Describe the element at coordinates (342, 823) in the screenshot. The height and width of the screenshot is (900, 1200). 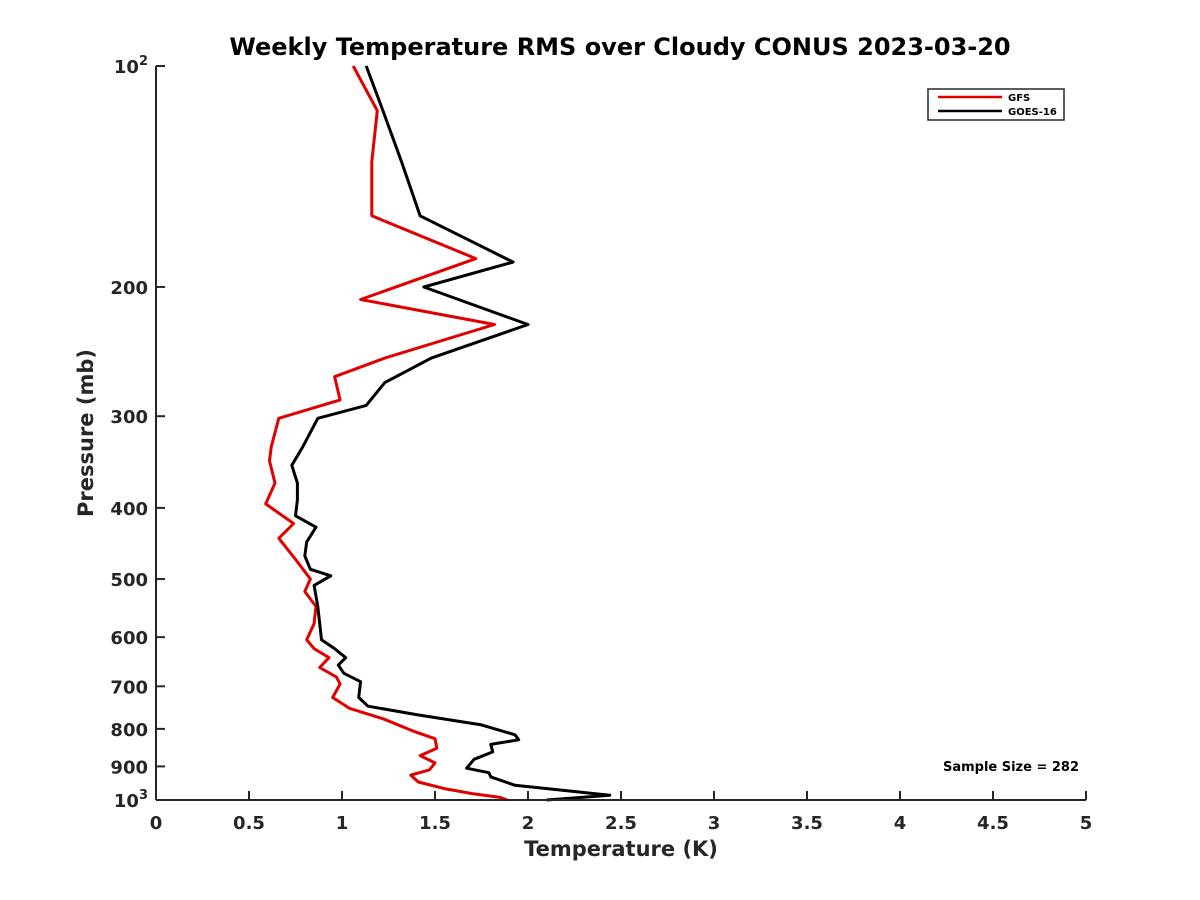
I see `x-tick-label: 1` at that location.